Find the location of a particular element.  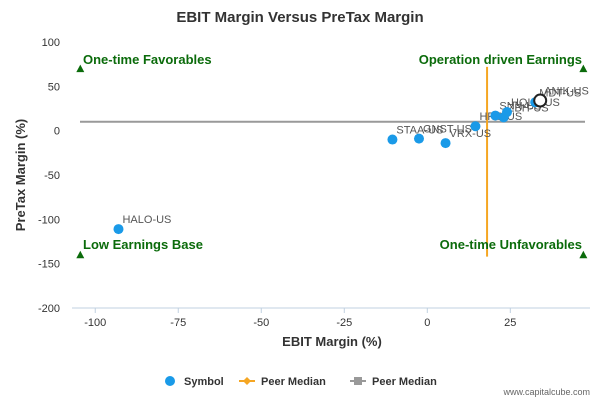

quadrant-marker-bottom-left is located at coordinates (80, 254).